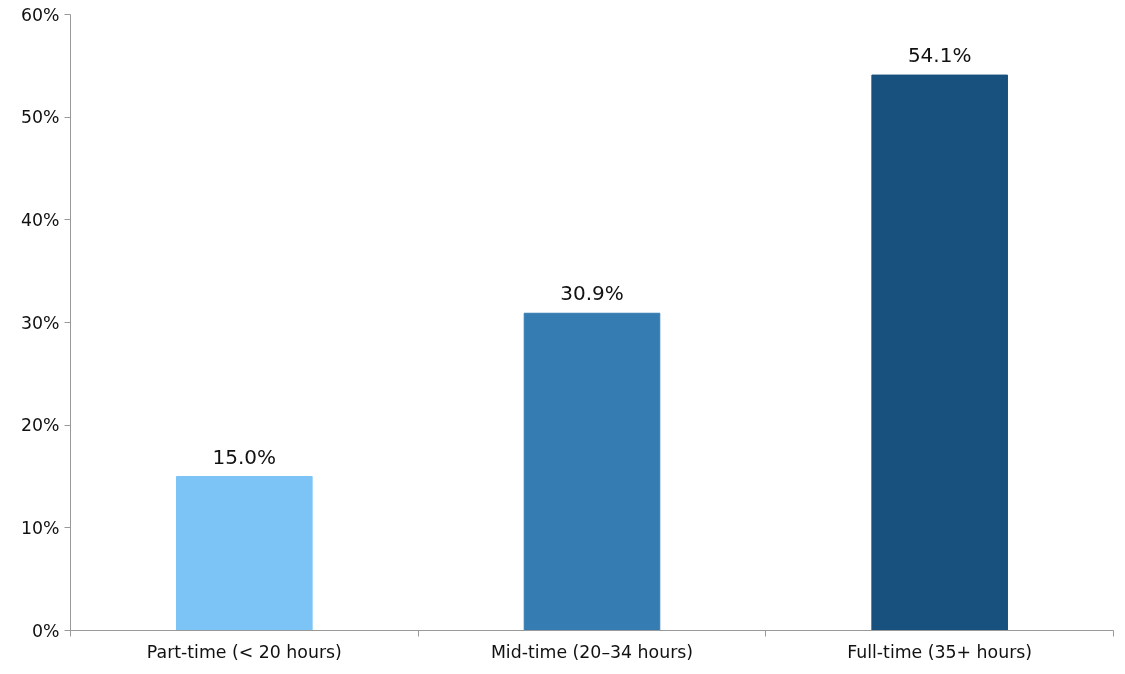 This screenshot has height=674, width=1125. What do you see at coordinates (40, 14) in the screenshot?
I see `y-tick-label: 60%` at bounding box center [40, 14].